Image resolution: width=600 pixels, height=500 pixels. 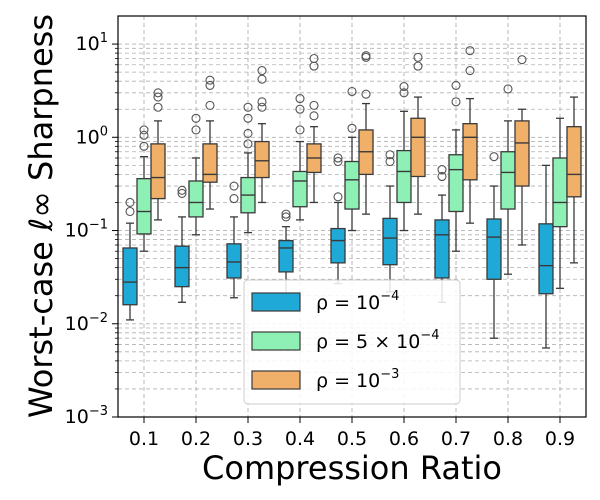 What do you see at coordinates (404, 439) in the screenshot?
I see `x-tick-label: 0.6` at bounding box center [404, 439].